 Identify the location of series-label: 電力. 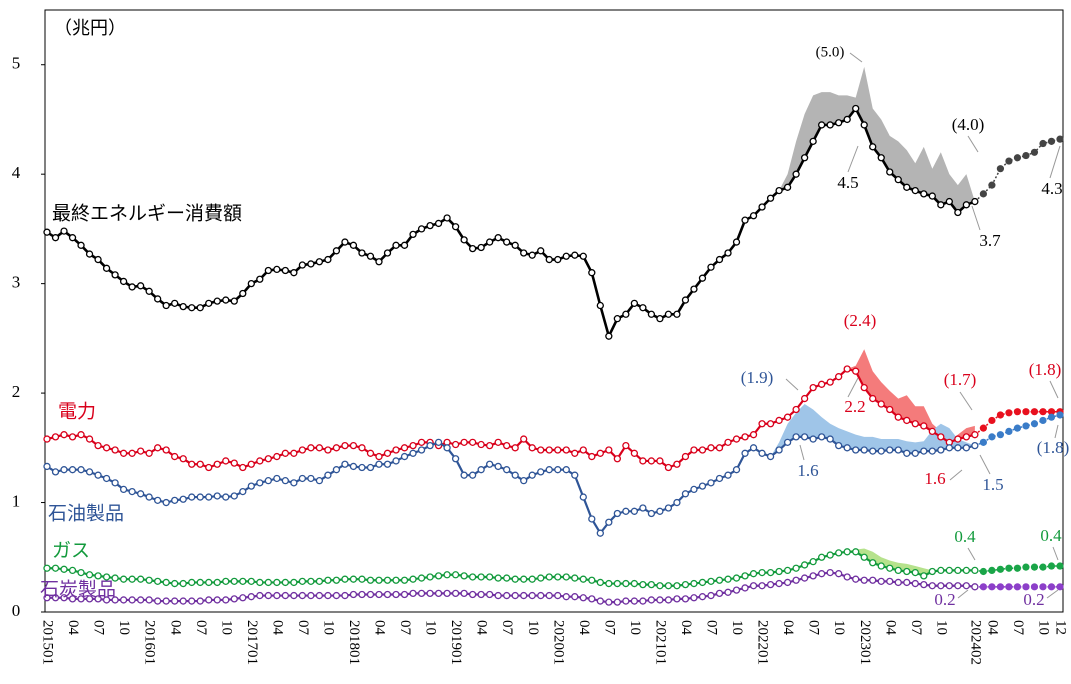
(77, 411).